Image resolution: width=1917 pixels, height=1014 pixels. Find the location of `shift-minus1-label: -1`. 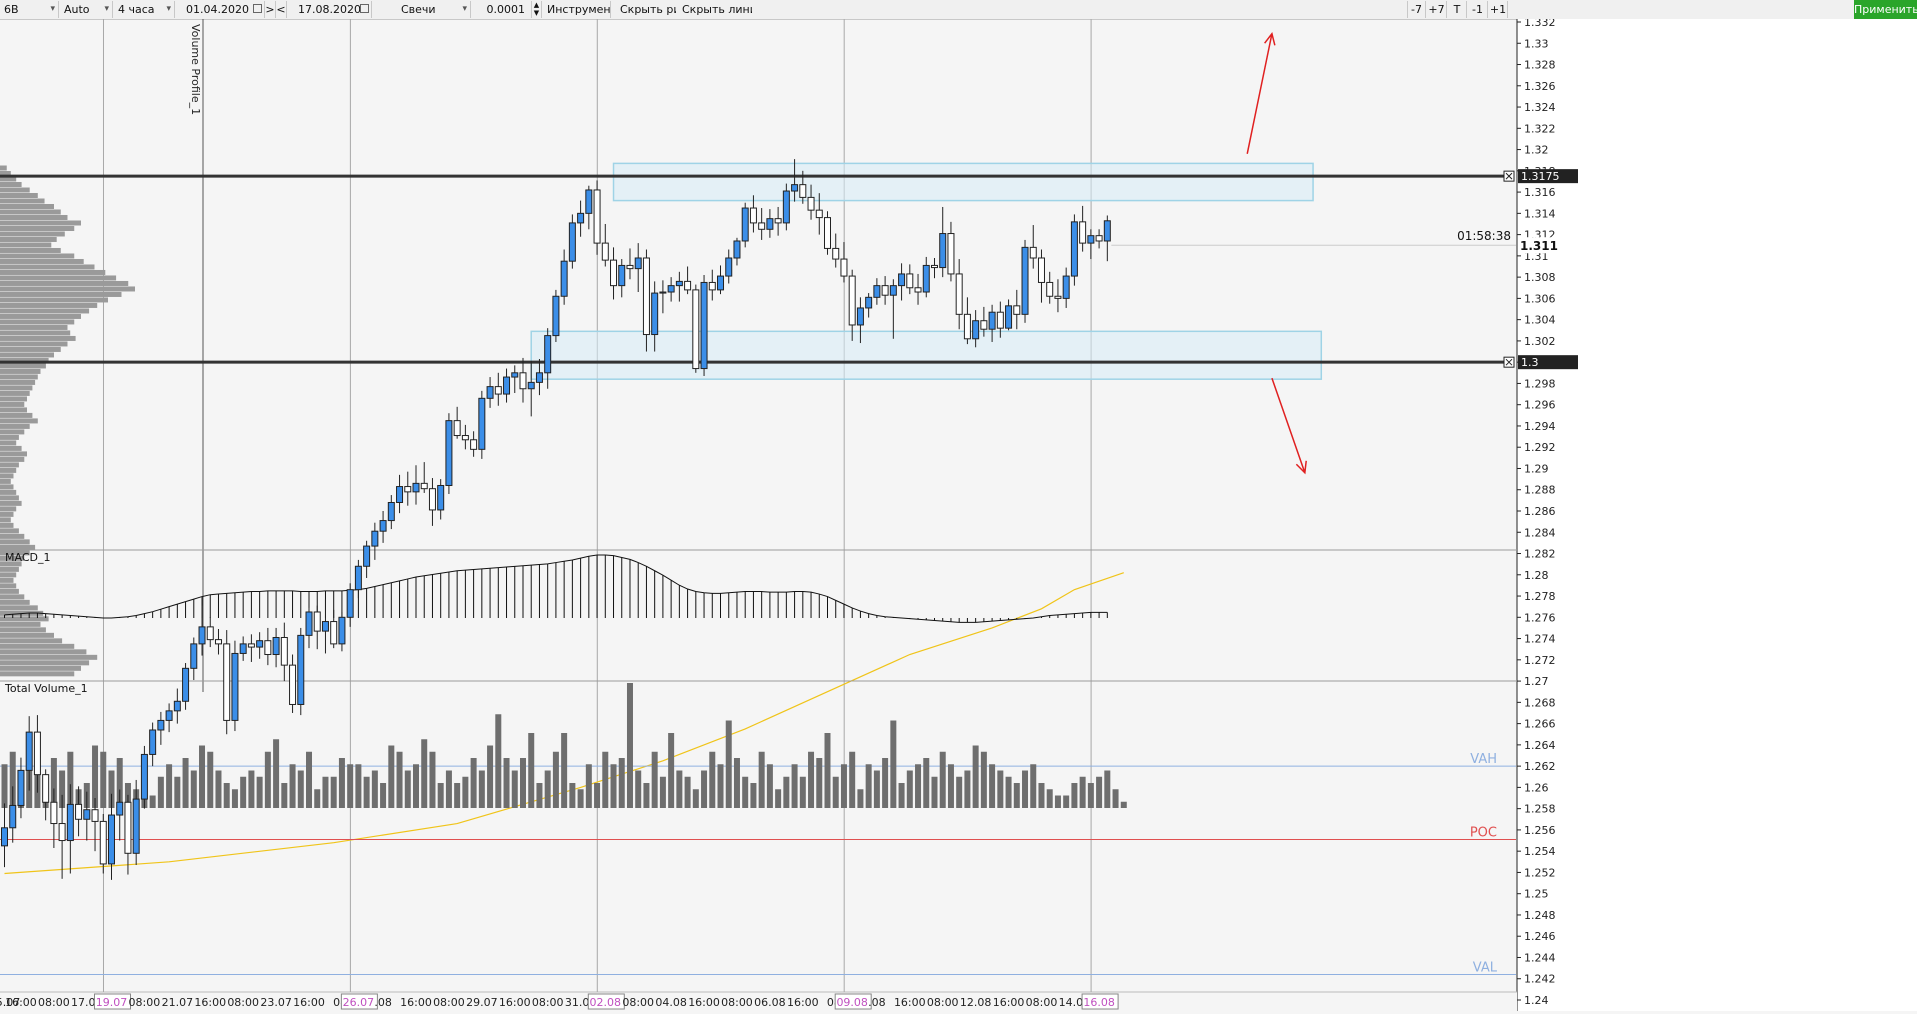

shift-minus1-label: -1 is located at coordinates (1477, 9).